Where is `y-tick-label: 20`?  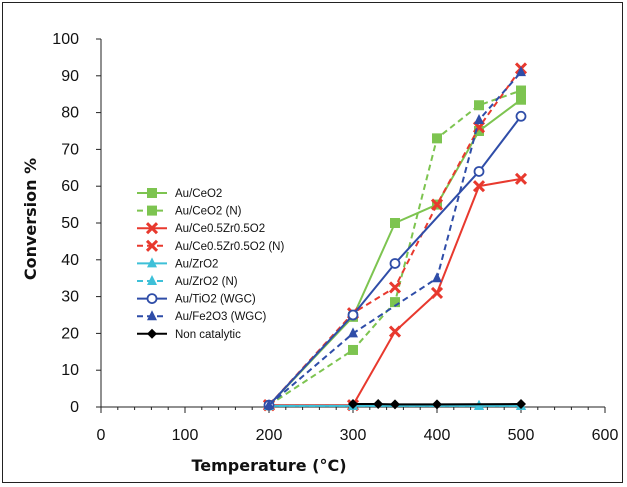 y-tick-label: 20 is located at coordinates (70, 333).